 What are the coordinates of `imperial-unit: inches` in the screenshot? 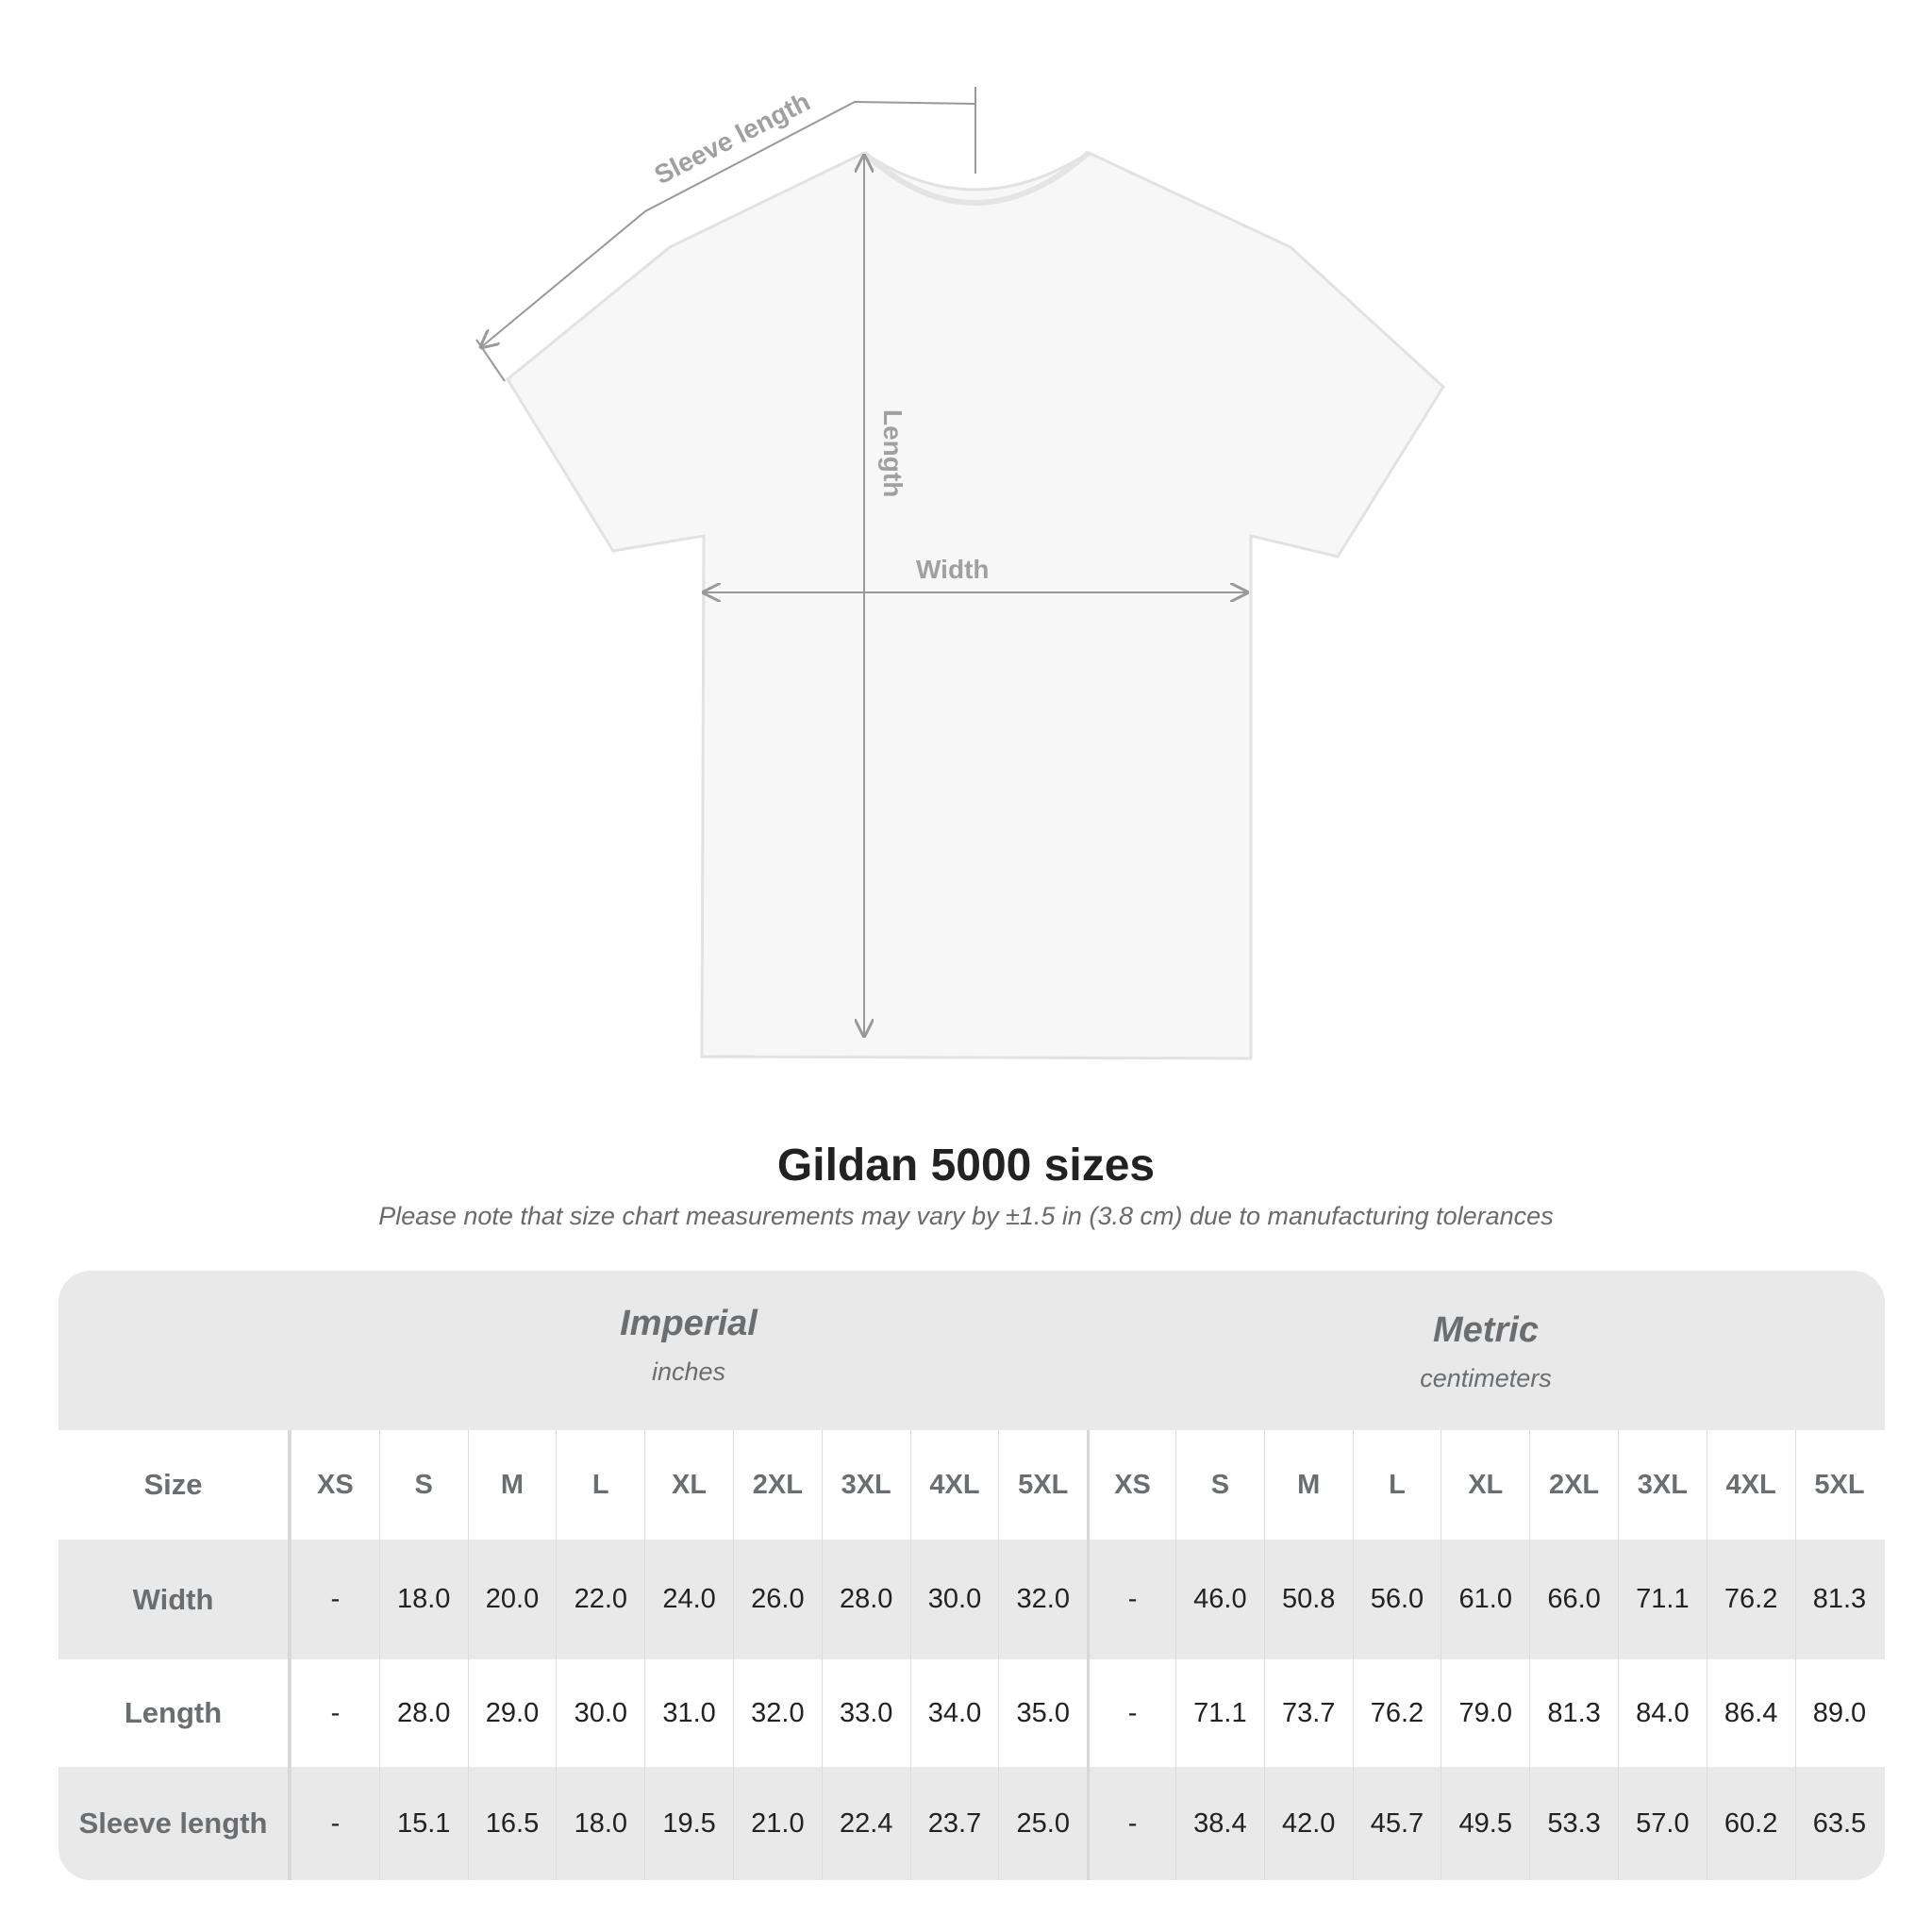 It's located at (688, 1371).